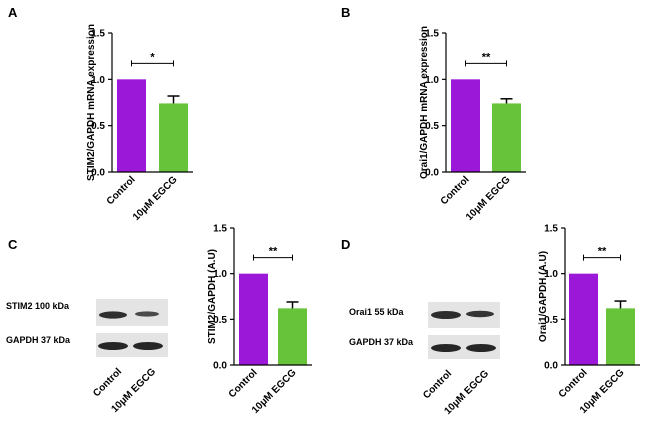  Describe the element at coordinates (38, 306) in the screenshot. I see `blot-c-top-label: STIM2 100 kDa` at that location.